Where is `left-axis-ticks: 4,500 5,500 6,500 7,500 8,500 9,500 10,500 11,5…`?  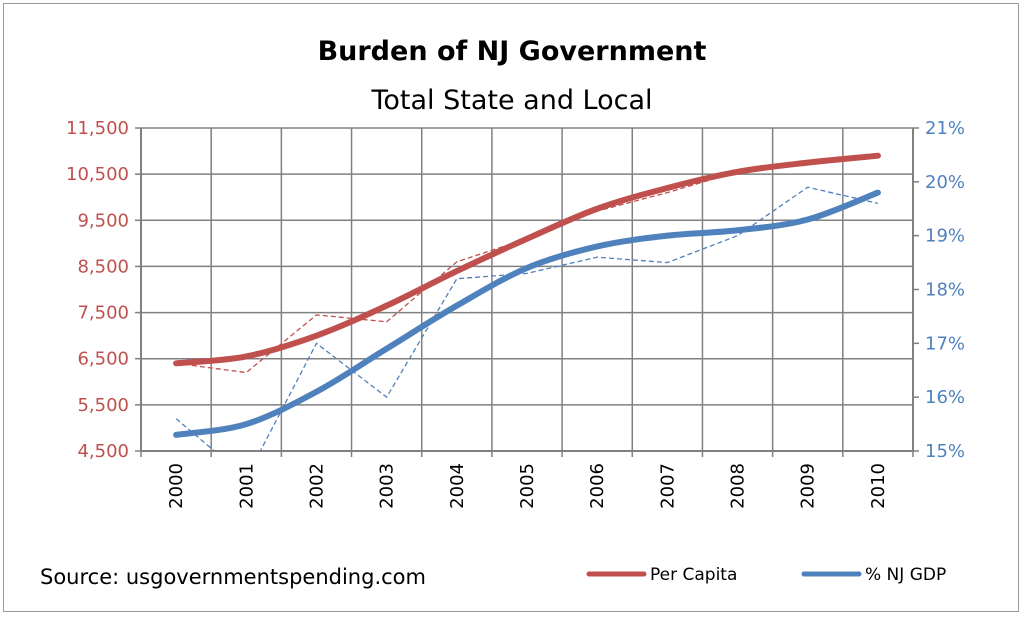 left-axis-ticks: 4,500 5,500 6,500 7,500 8,500 9,500 10,500 11,5… is located at coordinates (103, 290).